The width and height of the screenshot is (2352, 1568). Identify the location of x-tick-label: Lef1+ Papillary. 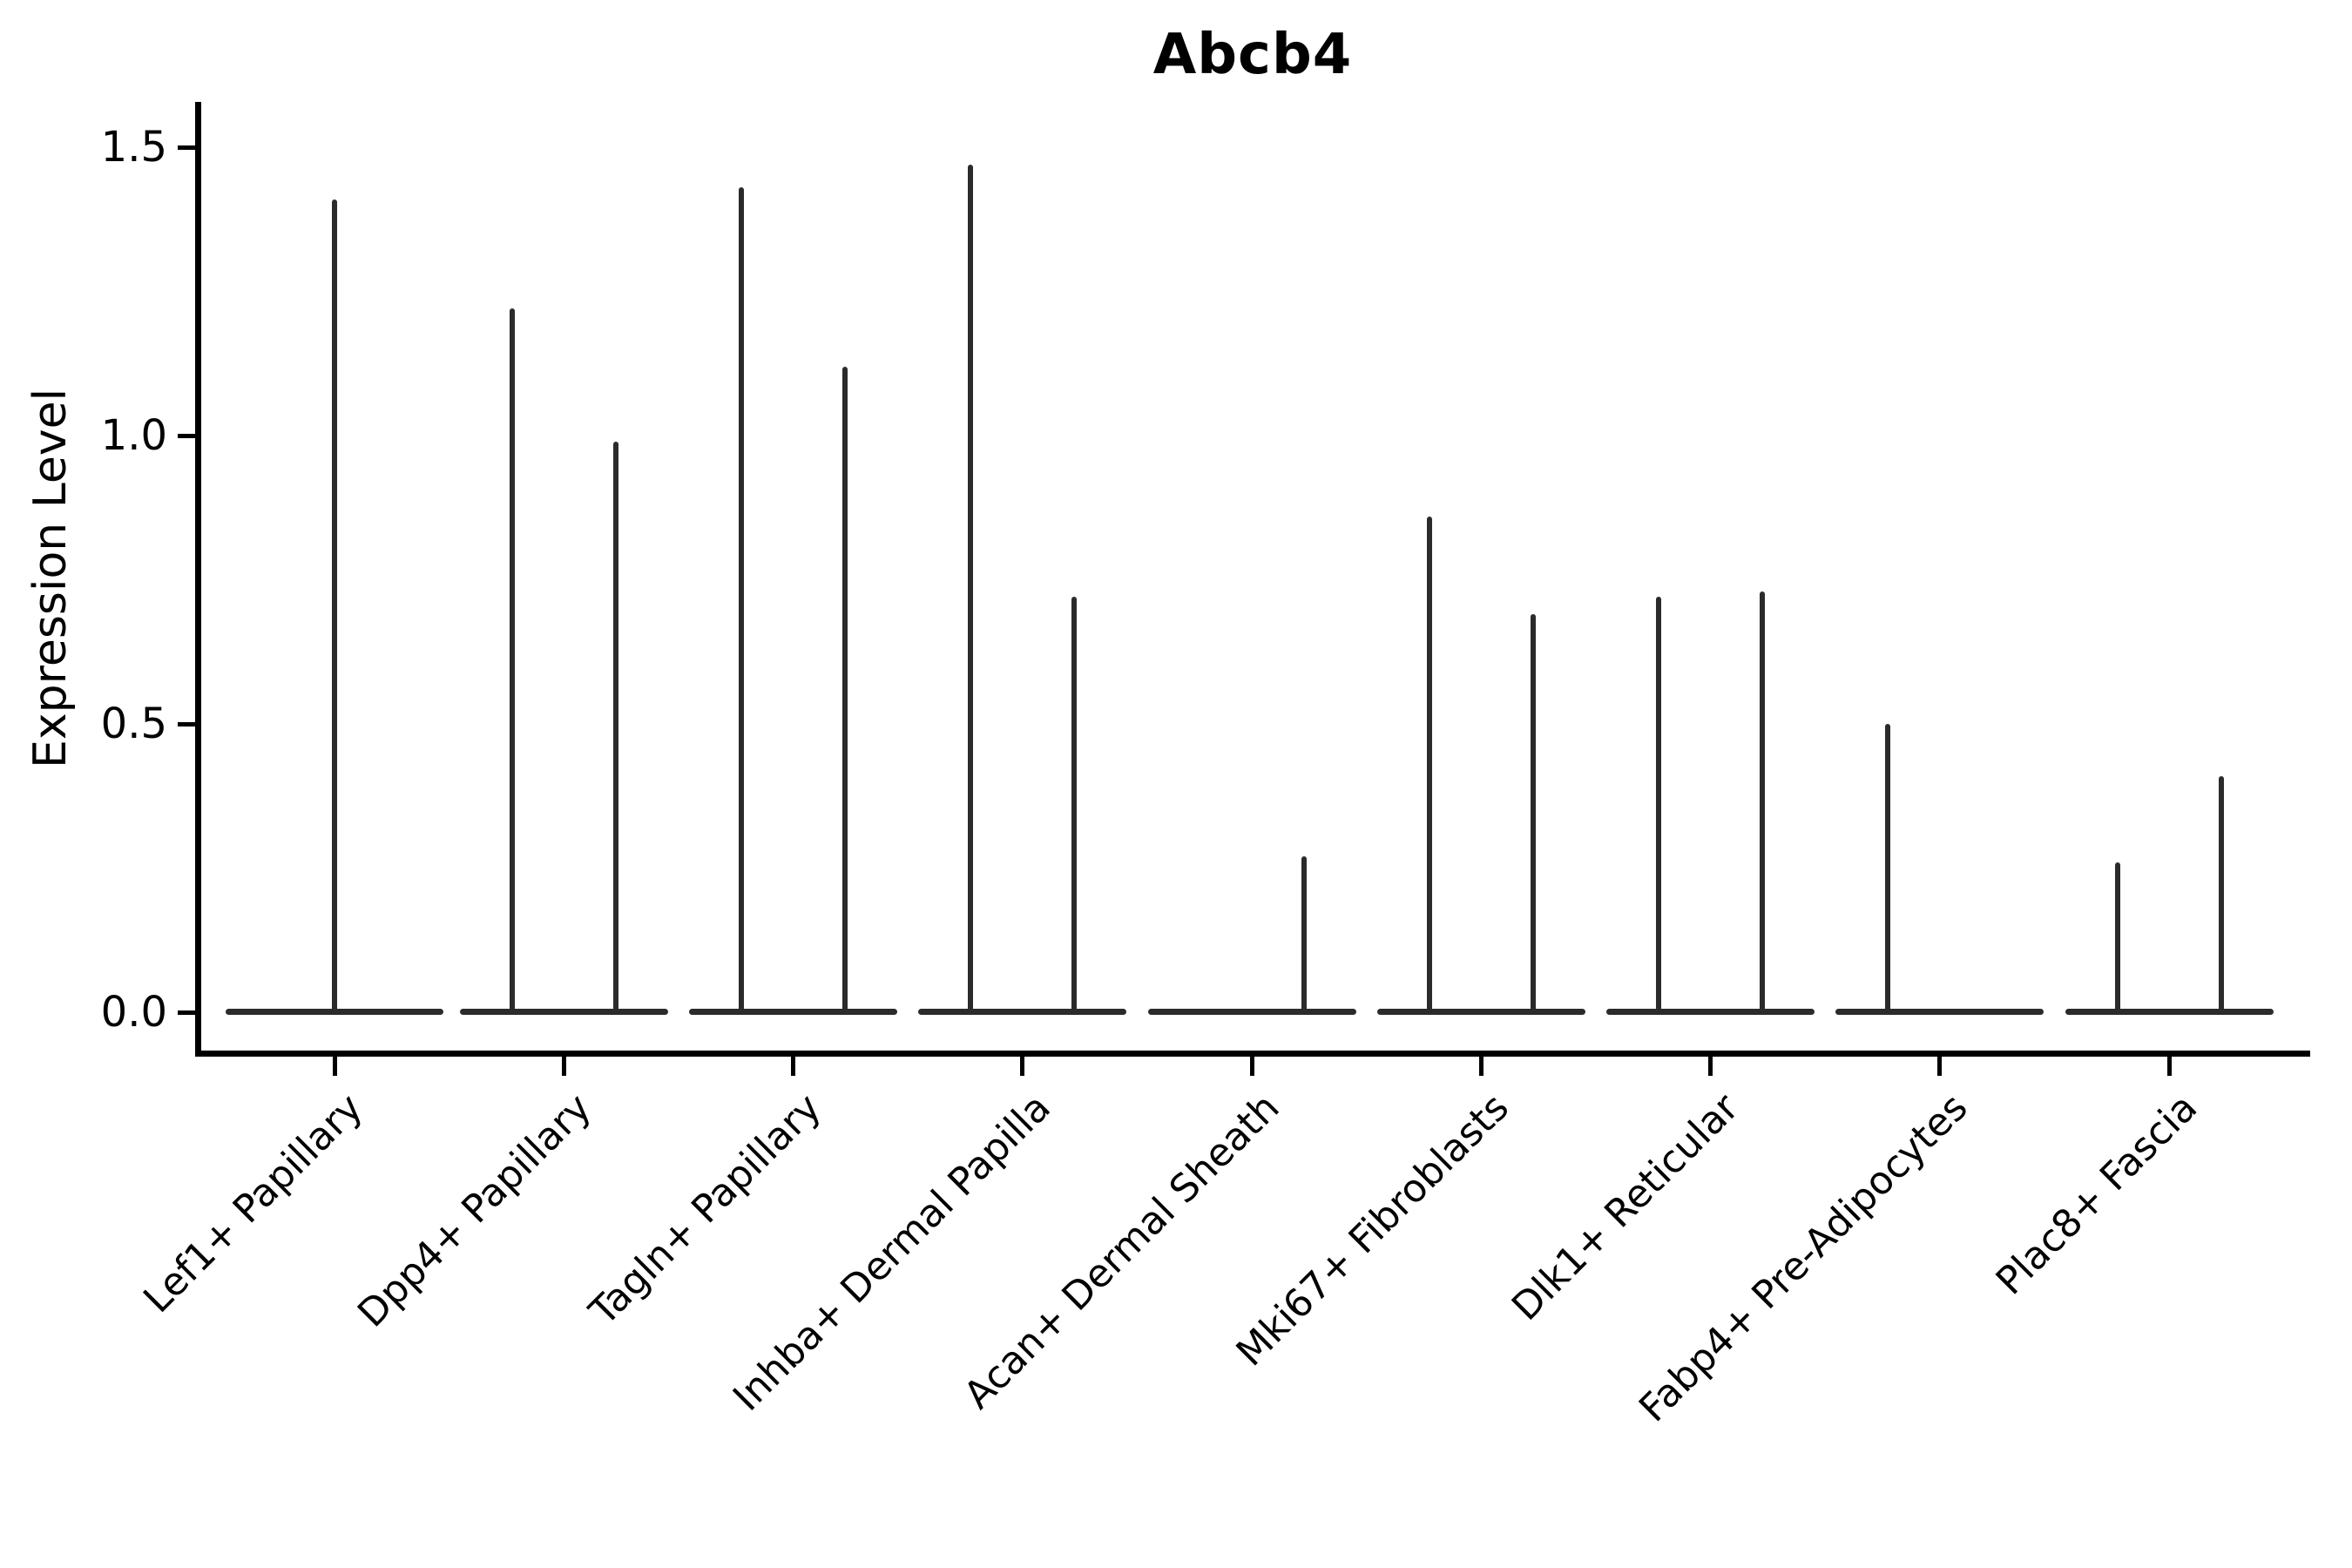
(252, 1203).